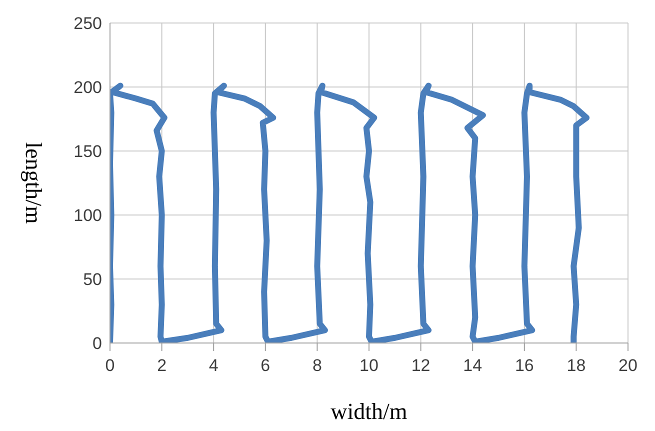 This screenshot has height=431, width=655. Describe the element at coordinates (317, 366) in the screenshot. I see `x-tick-label: 8` at that location.